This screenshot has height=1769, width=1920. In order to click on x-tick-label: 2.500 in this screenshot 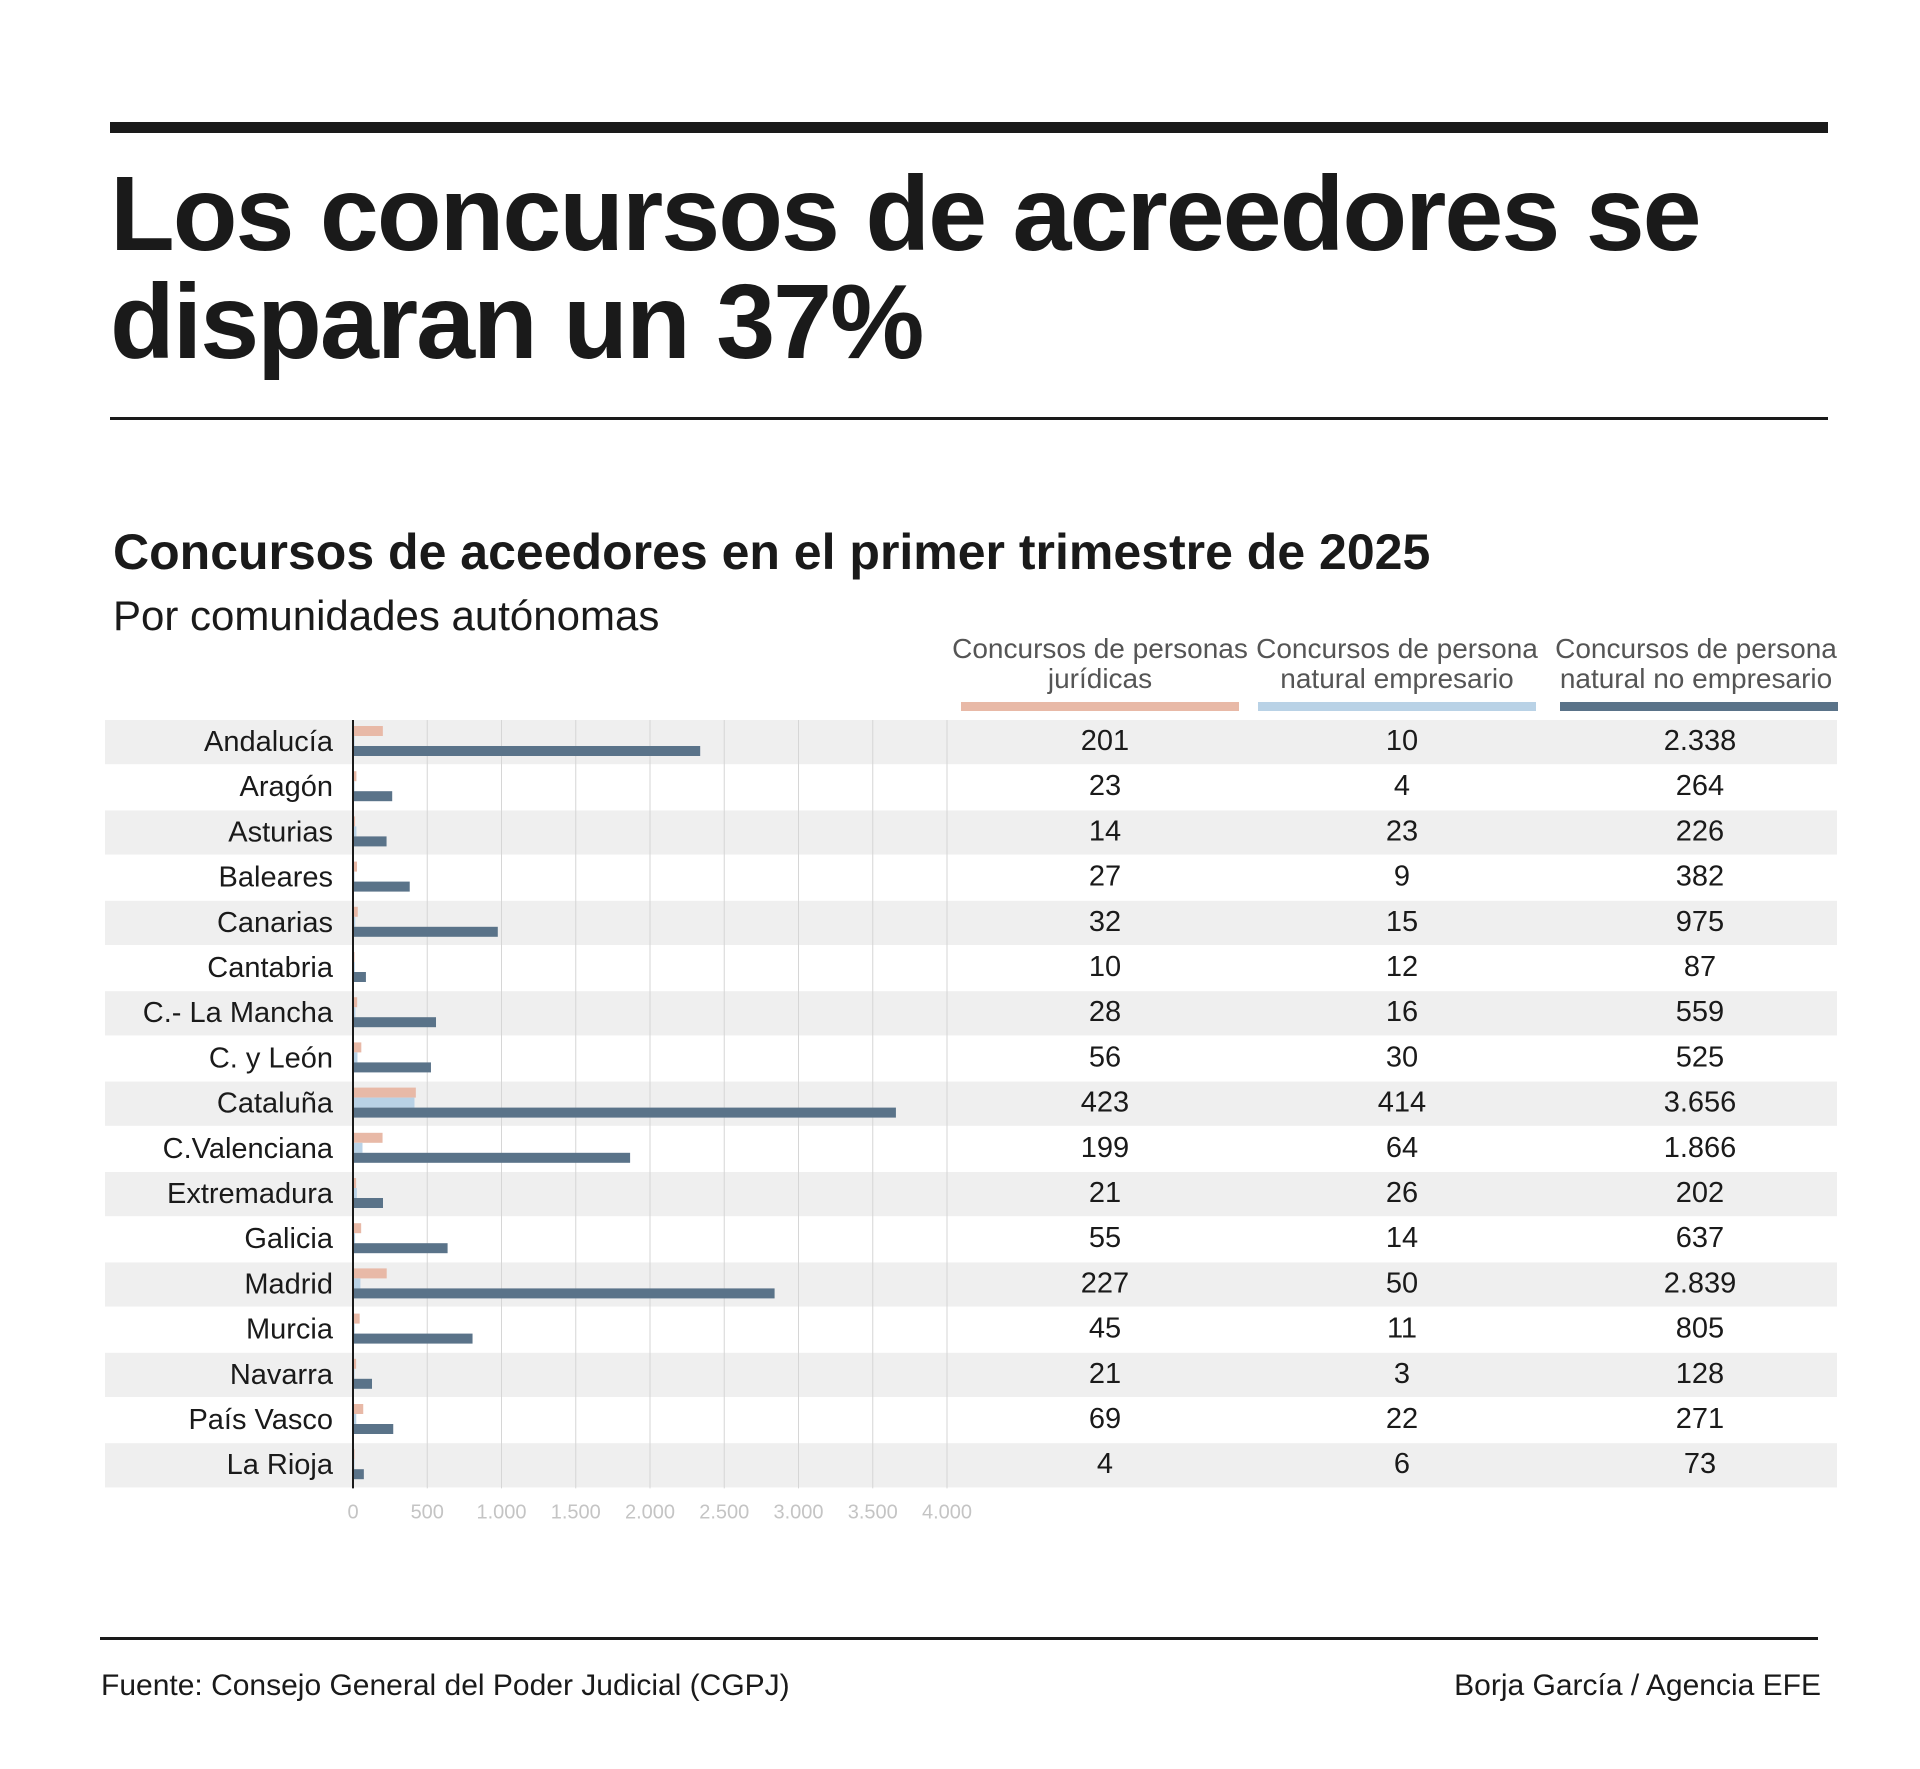, I will do `click(724, 1512)`.